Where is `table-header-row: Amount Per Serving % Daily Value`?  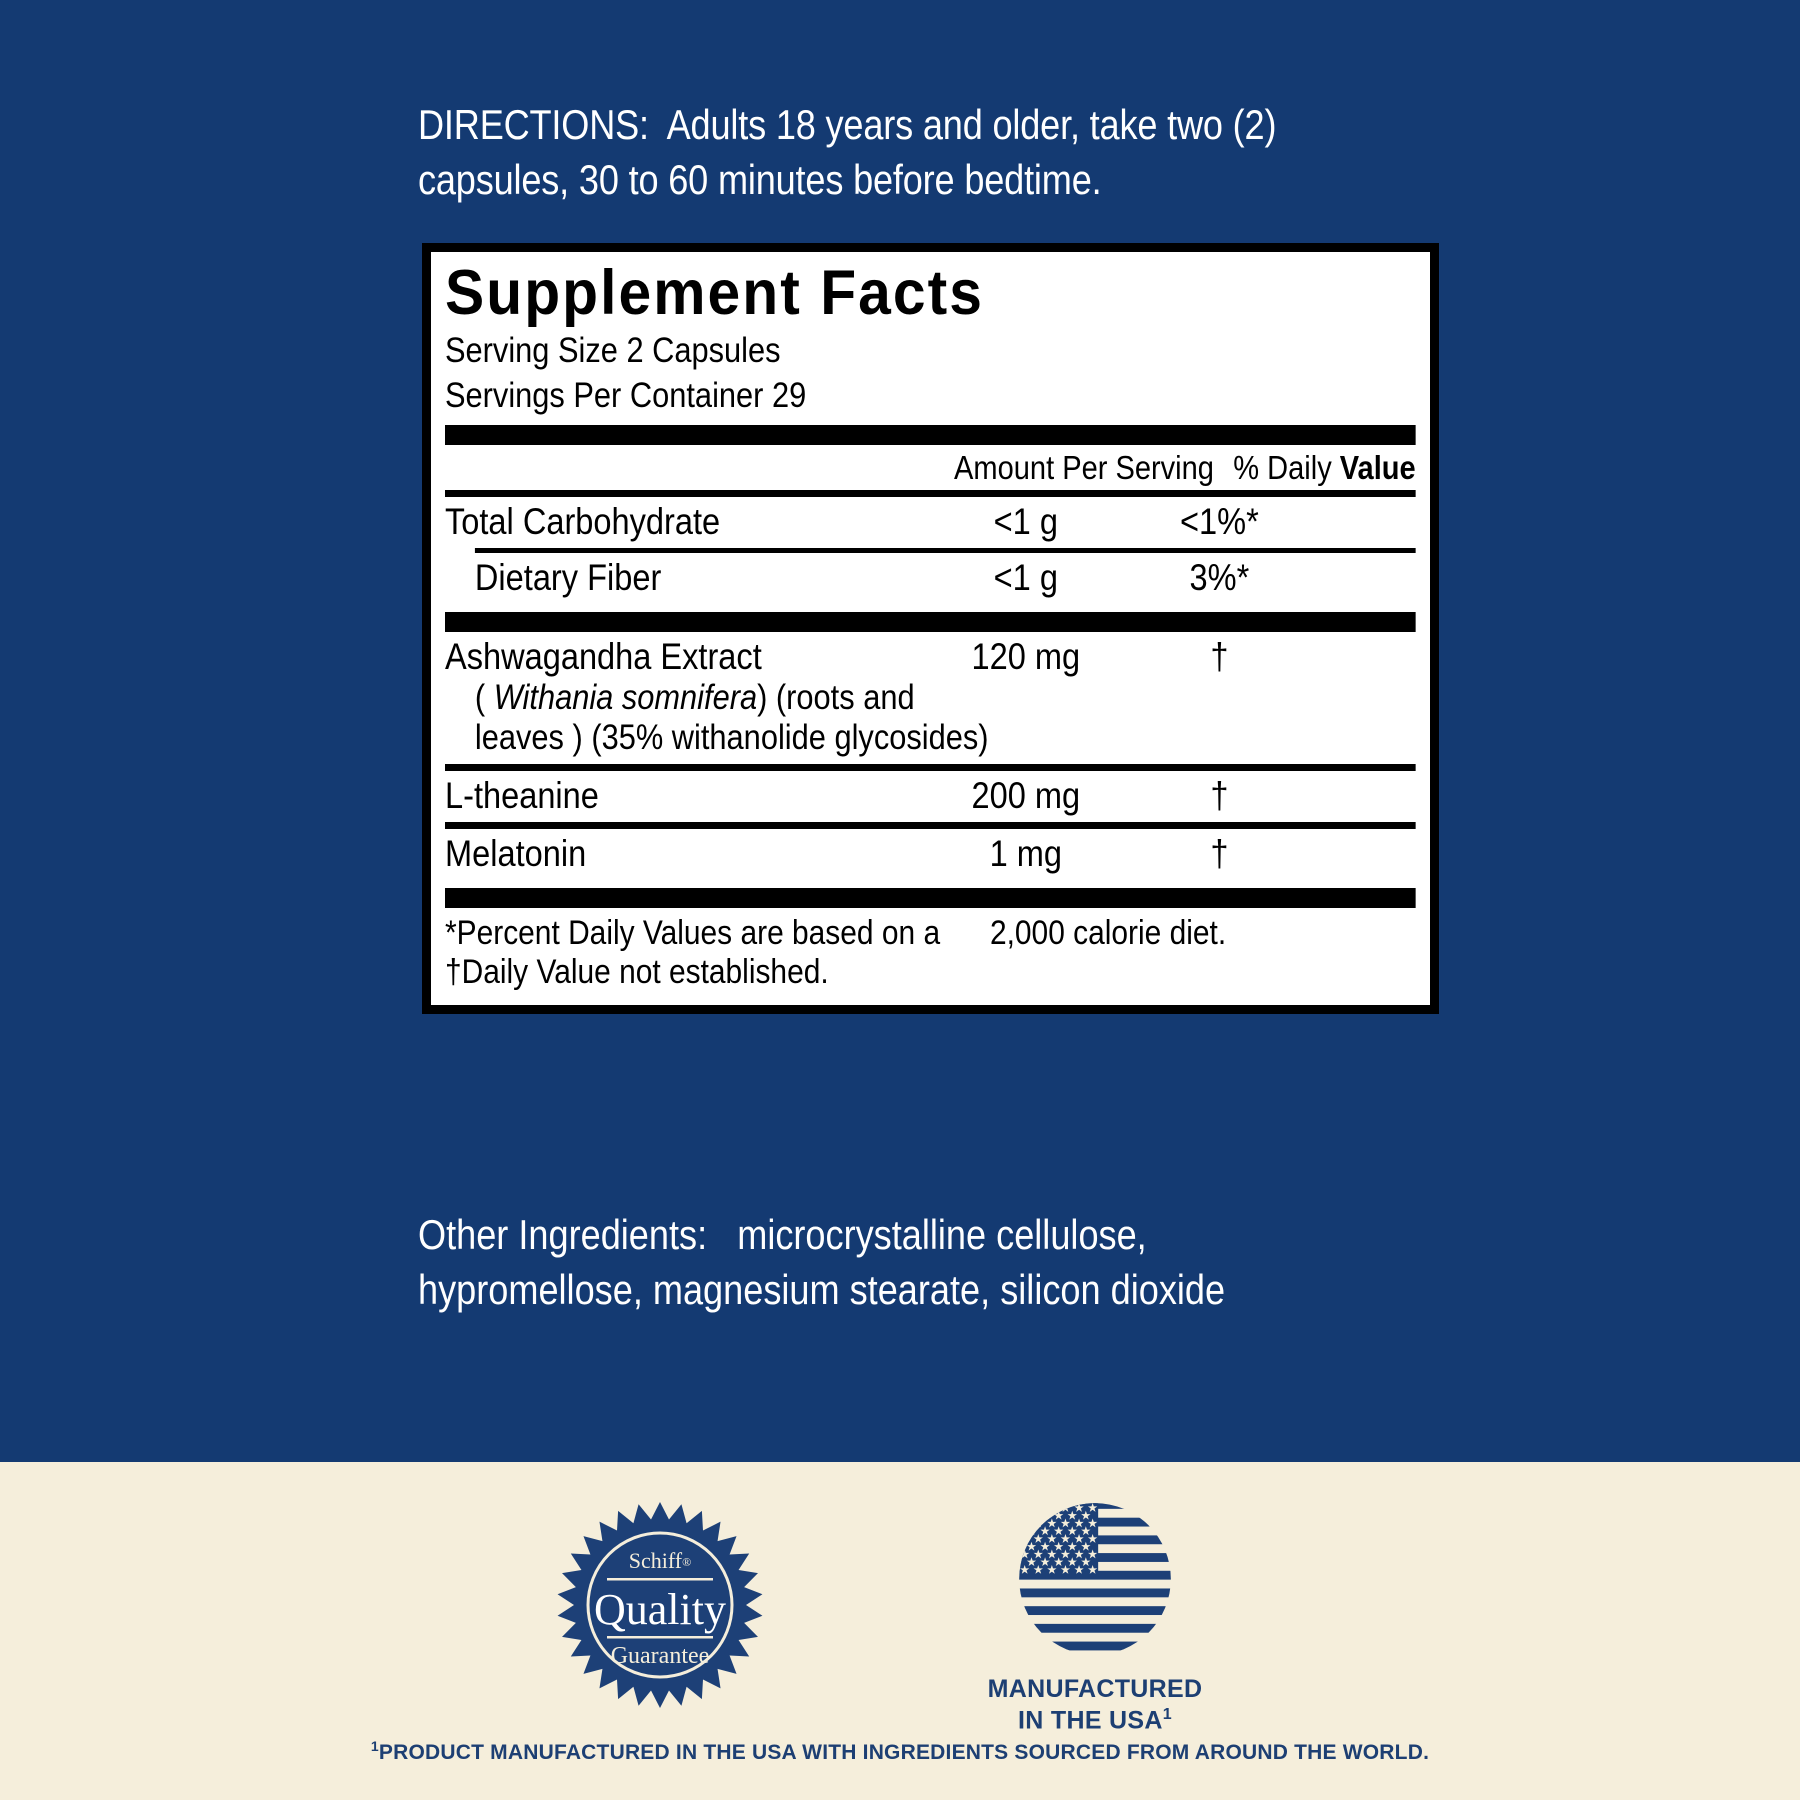 table-header-row: Amount Per Serving % Daily Value is located at coordinates (930, 467).